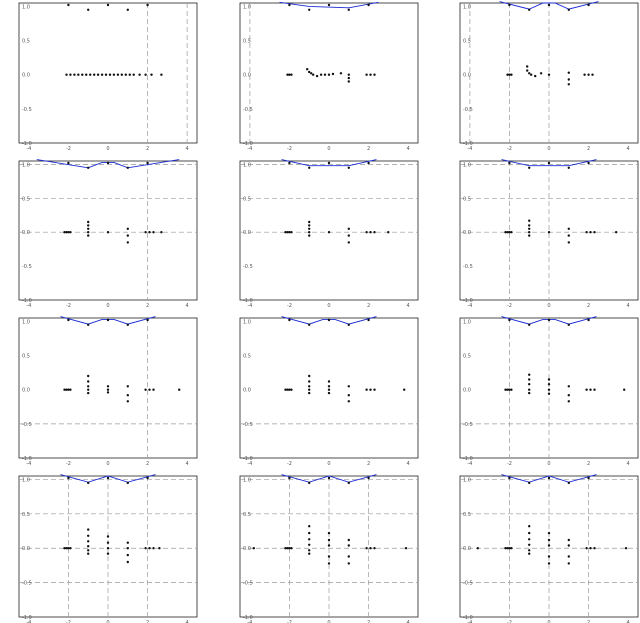 The width and height of the screenshot is (640, 623). What do you see at coordinates (548, 306) in the screenshot?
I see `x-tick-label: 0` at bounding box center [548, 306].